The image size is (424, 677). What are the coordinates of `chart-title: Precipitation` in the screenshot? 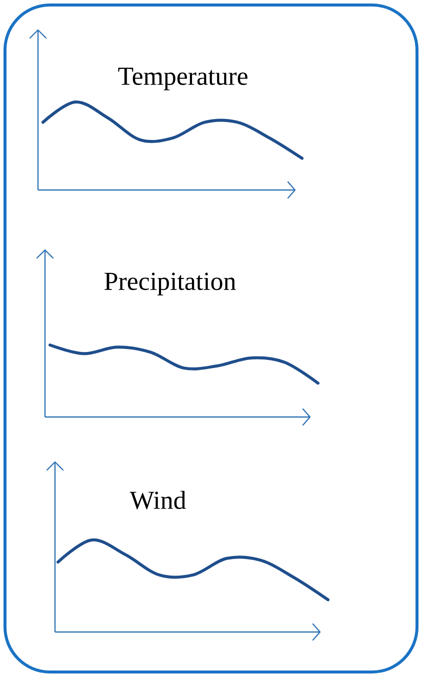 It's located at (170, 284).